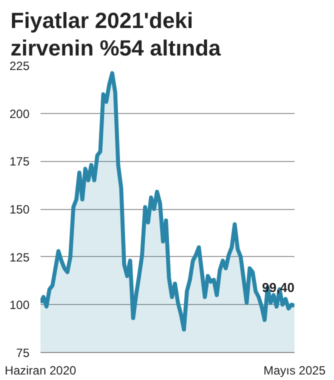 The height and width of the screenshot is (380, 334). I want to click on x-tick-label: Haziran 2020, so click(40, 371).